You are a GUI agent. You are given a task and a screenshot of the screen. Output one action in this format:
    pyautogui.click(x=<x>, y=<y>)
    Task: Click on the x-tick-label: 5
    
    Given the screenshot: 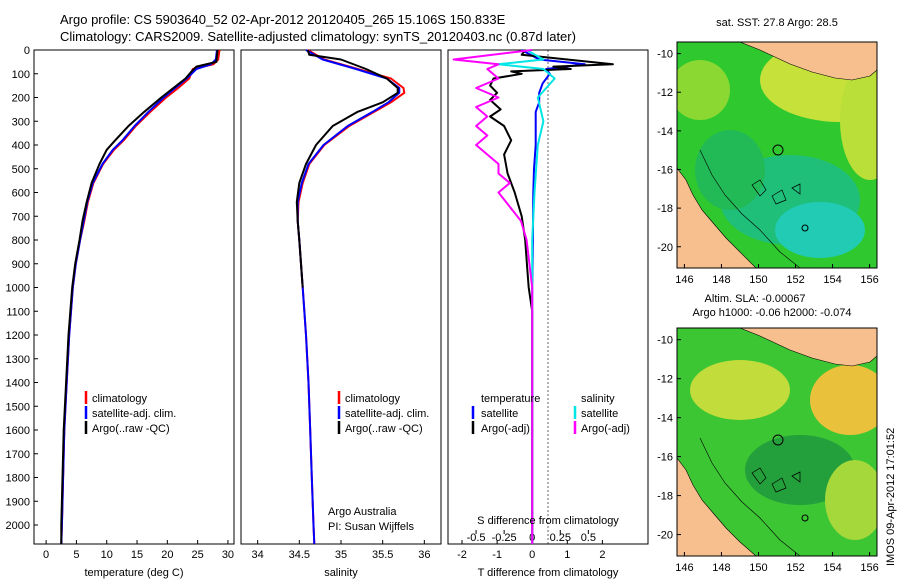 What is the action you would take?
    pyautogui.click(x=76, y=555)
    